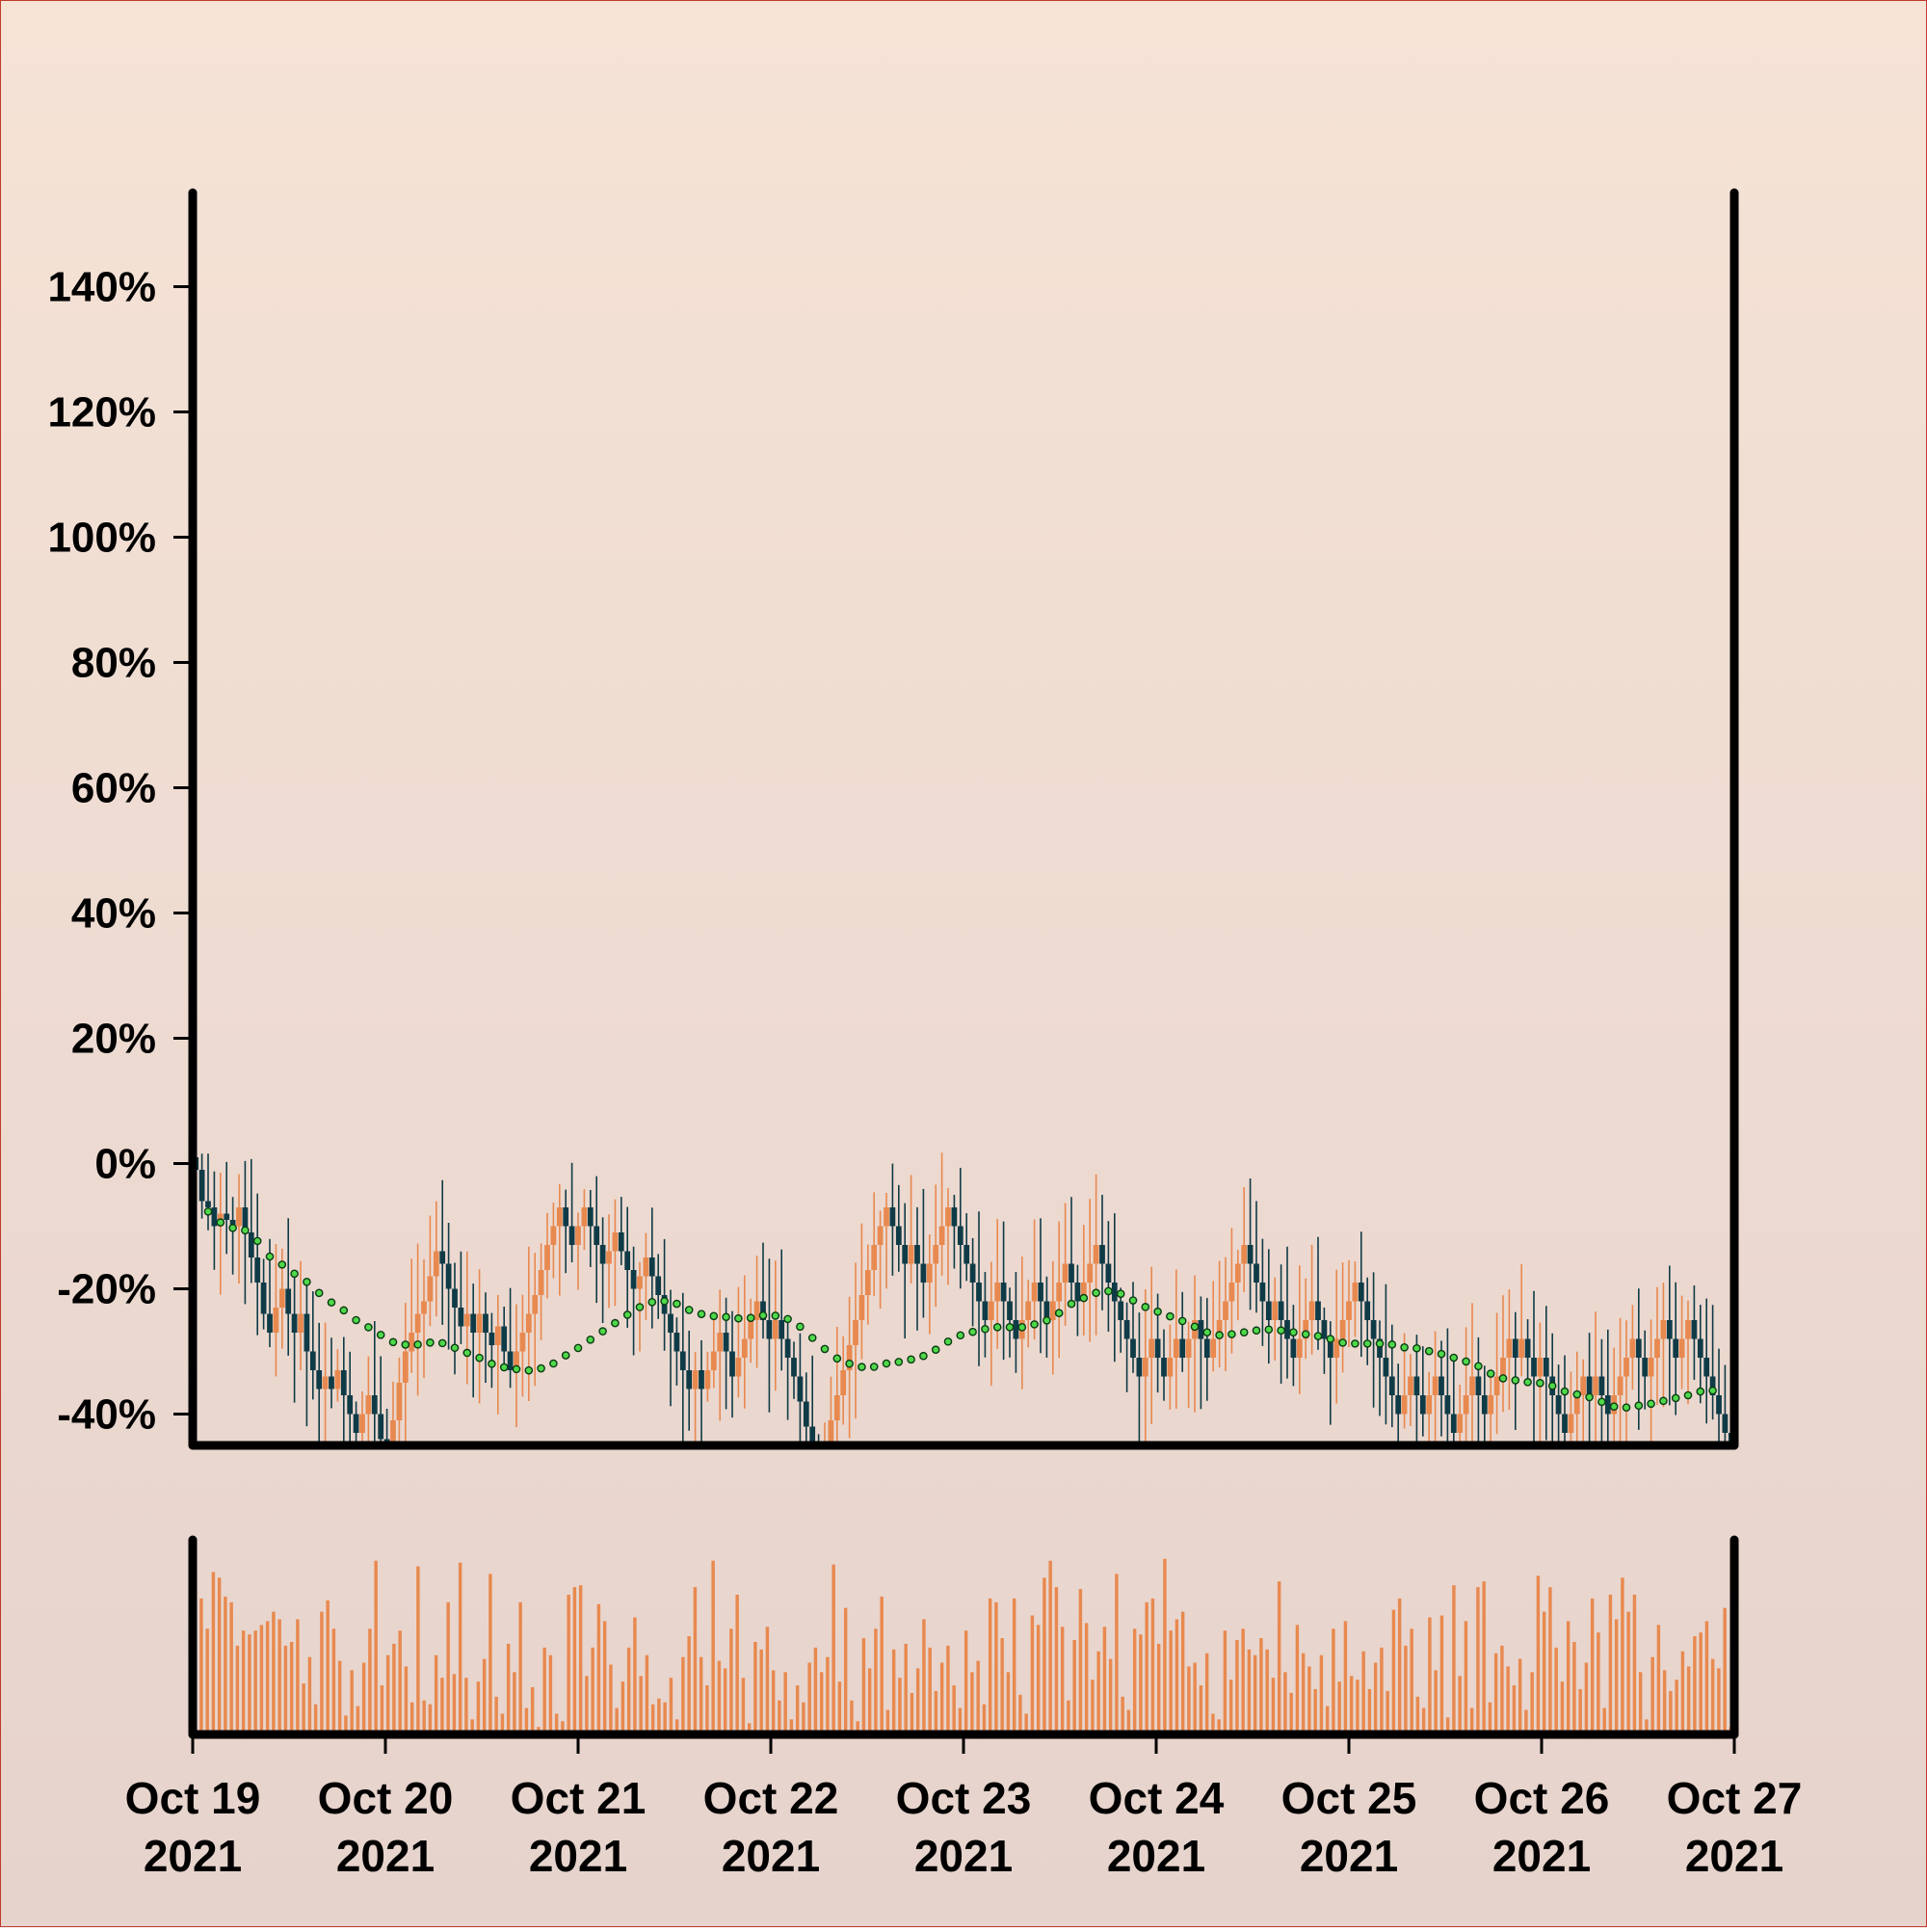 The height and width of the screenshot is (1932, 1927). I want to click on price-panel, so click(963, 1266).